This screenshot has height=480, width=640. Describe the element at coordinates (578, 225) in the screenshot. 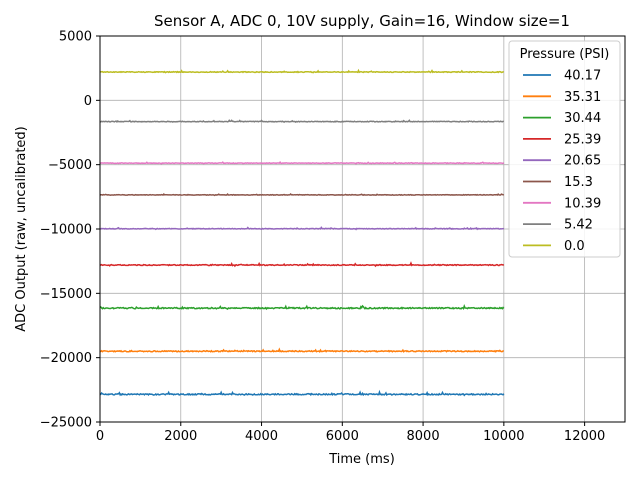

I see `legend-entry-5.42: 5.42` at that location.